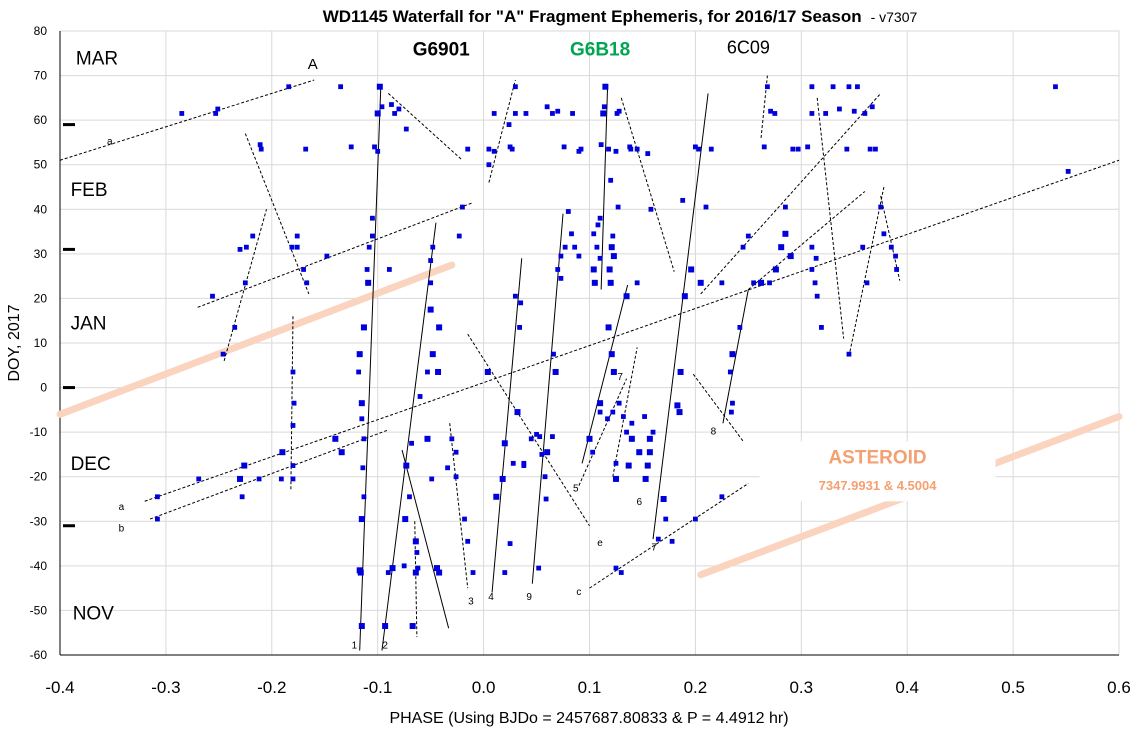 This screenshot has width=1145, height=731. What do you see at coordinates (669, 535) in the screenshot?
I see `trend-line-c` at bounding box center [669, 535].